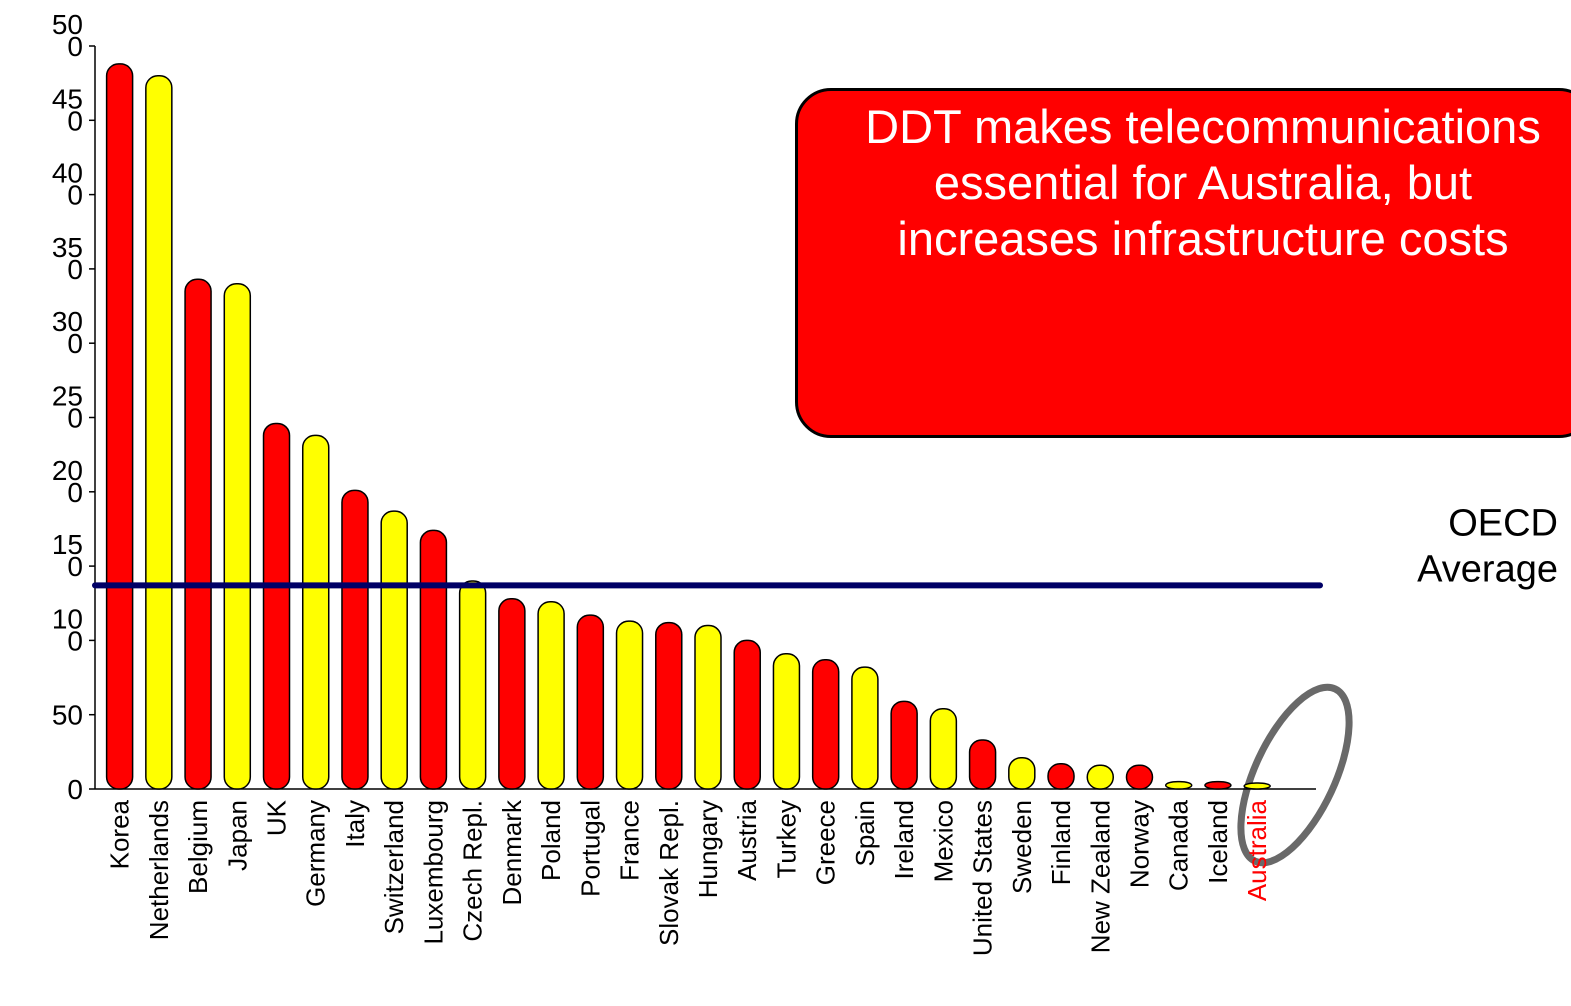 This screenshot has height=1006, width=1571. What do you see at coordinates (512, 852) in the screenshot?
I see `x-tick-label: Denmark` at bounding box center [512, 852].